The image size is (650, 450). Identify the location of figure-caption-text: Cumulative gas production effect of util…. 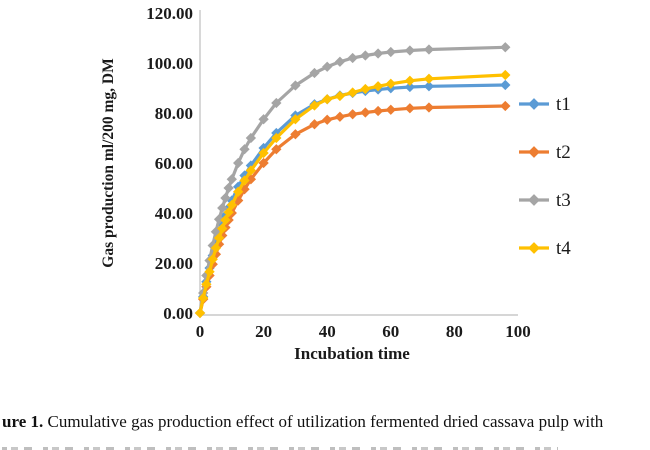
(323, 421).